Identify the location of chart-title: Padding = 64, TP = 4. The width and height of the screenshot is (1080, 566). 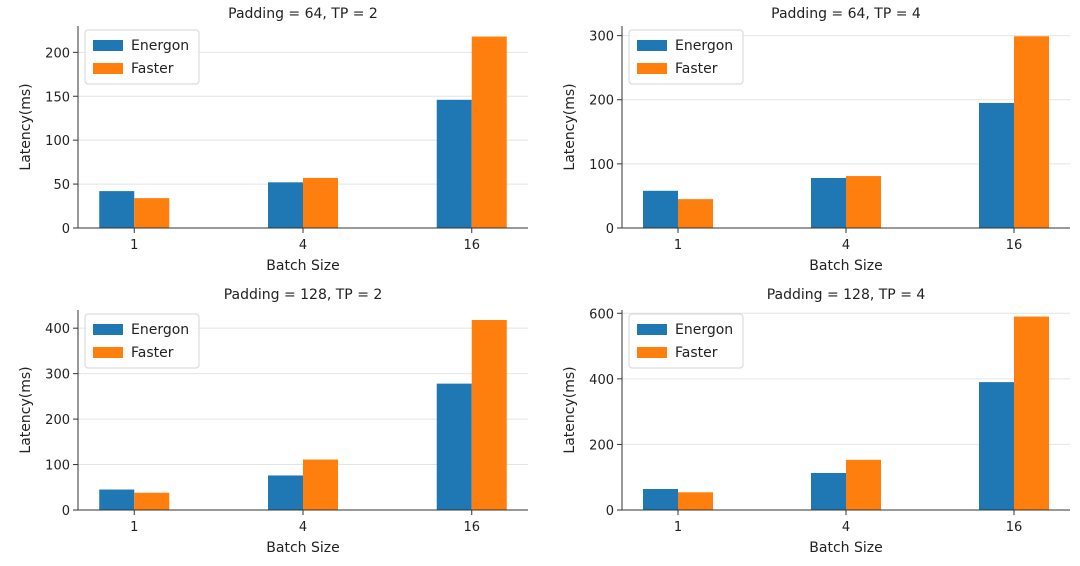
(846, 14).